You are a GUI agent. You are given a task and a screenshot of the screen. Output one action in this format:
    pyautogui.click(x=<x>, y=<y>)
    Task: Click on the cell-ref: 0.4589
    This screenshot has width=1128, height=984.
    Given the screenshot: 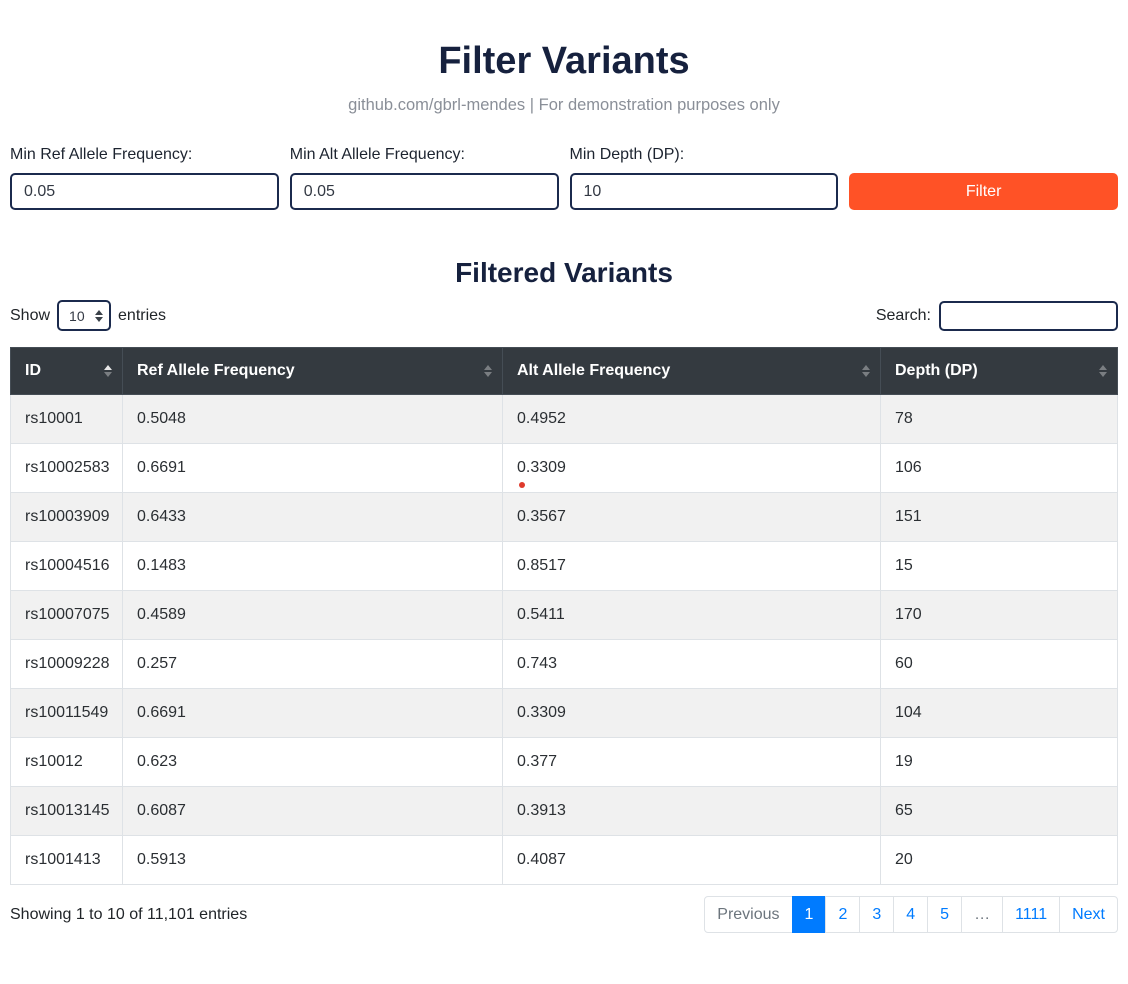 What is the action you would take?
    pyautogui.click(x=312, y=615)
    